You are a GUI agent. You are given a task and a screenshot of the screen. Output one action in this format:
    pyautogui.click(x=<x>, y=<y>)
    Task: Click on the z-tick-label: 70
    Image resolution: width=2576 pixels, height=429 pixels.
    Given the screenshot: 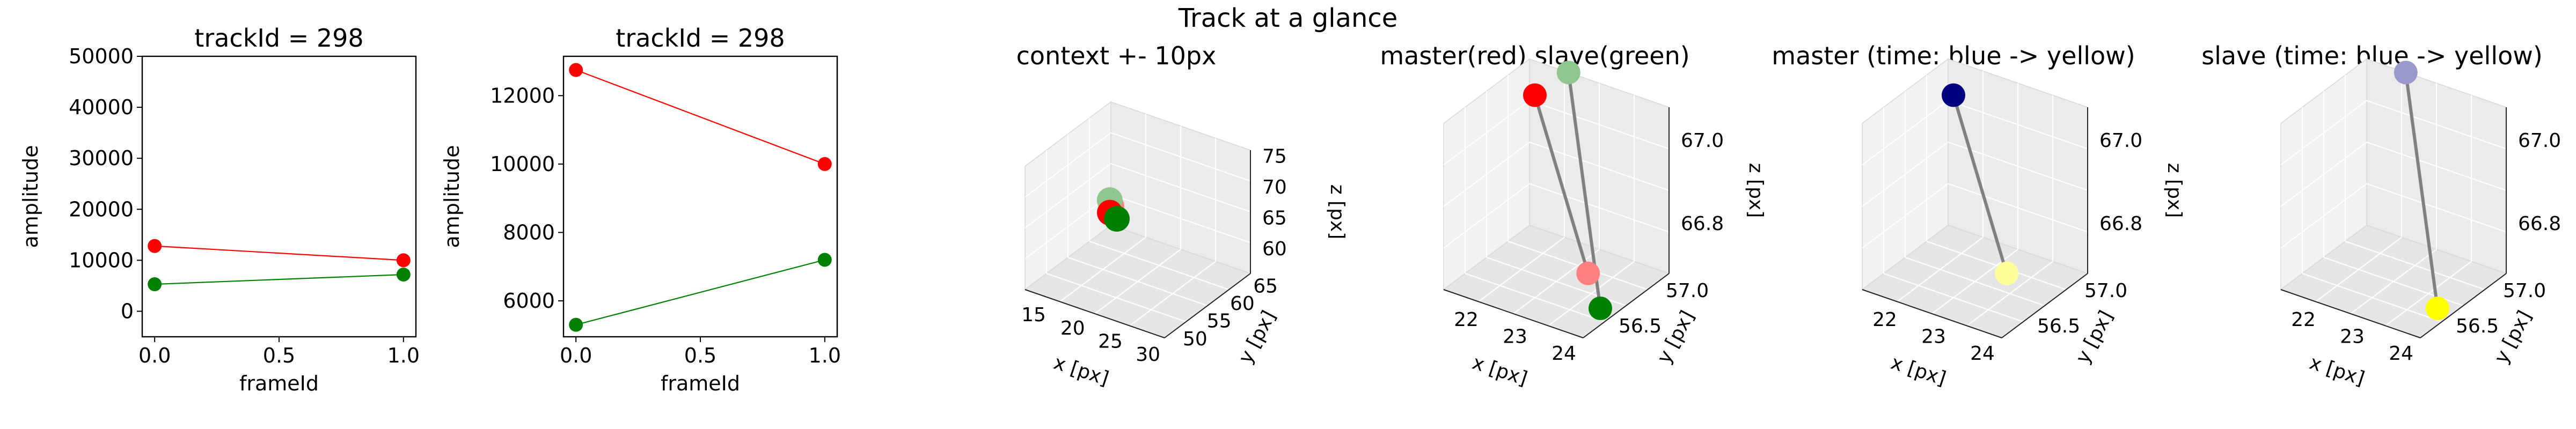 What is the action you would take?
    pyautogui.click(x=1274, y=187)
    